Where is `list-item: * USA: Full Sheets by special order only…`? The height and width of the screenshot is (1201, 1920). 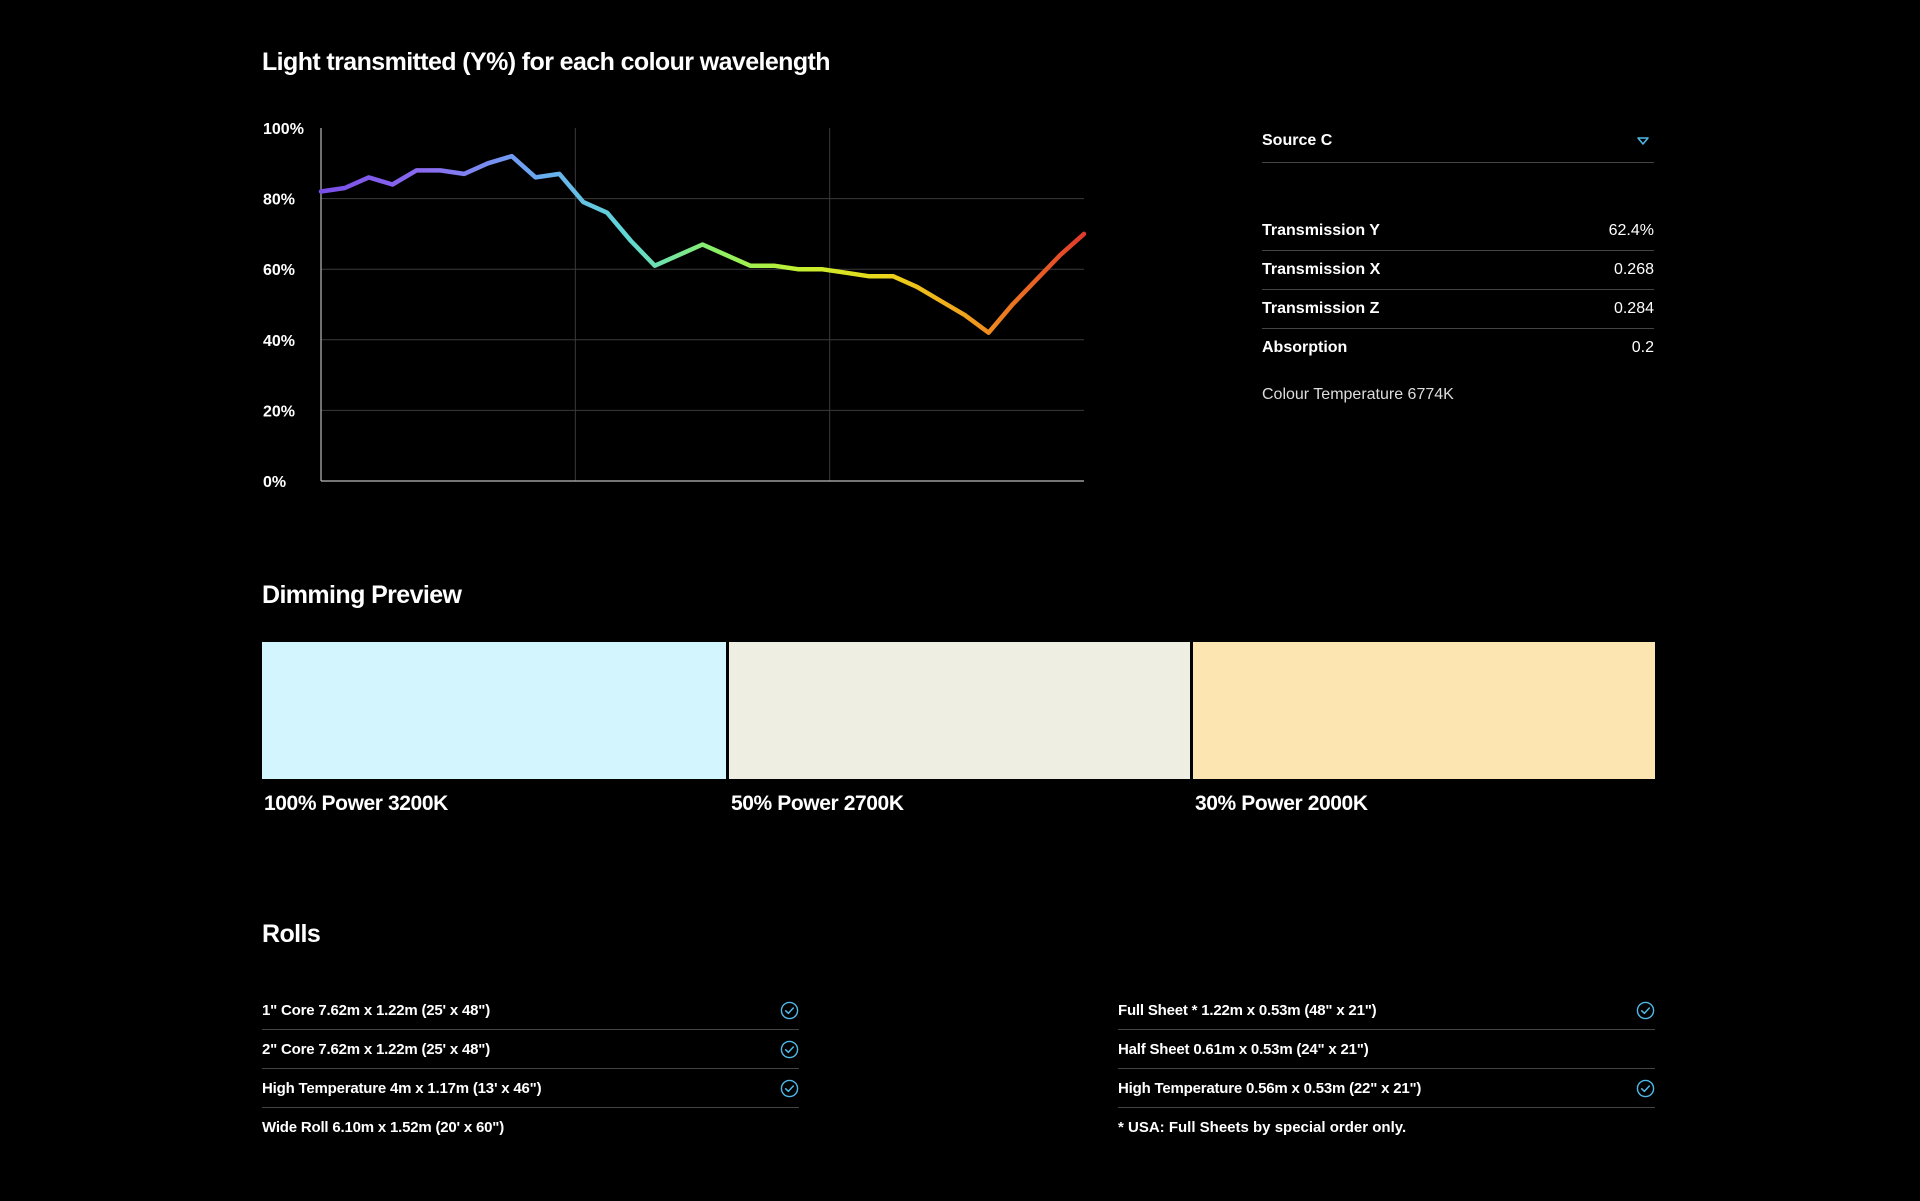 list-item: * USA: Full Sheets by special order only… is located at coordinates (1386, 1127).